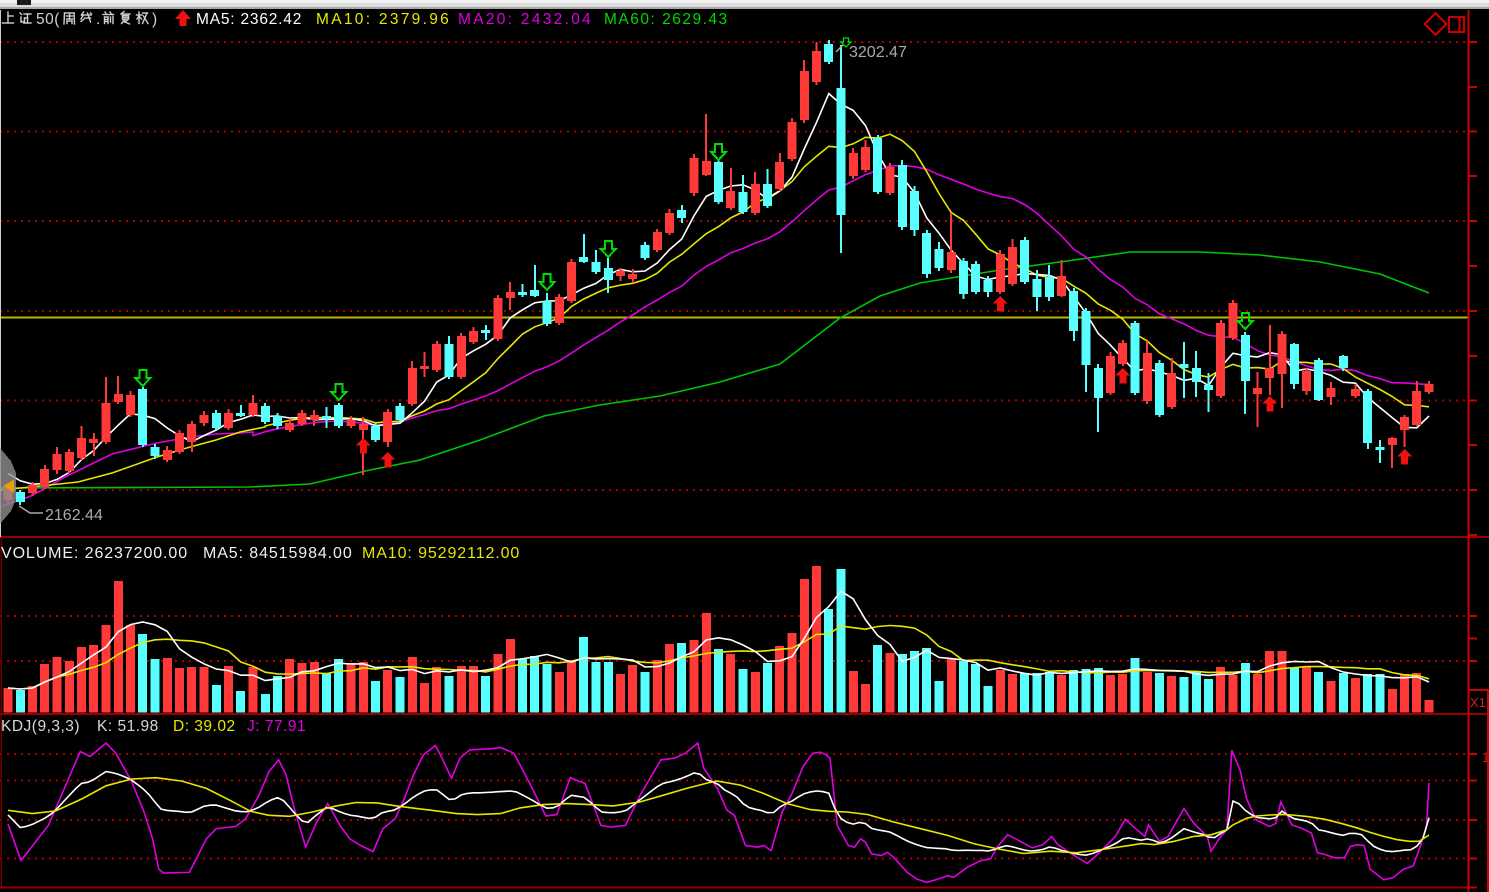 Image resolution: width=1489 pixels, height=892 pixels. I want to click on svg-text: J: 77.91, so click(276, 726).